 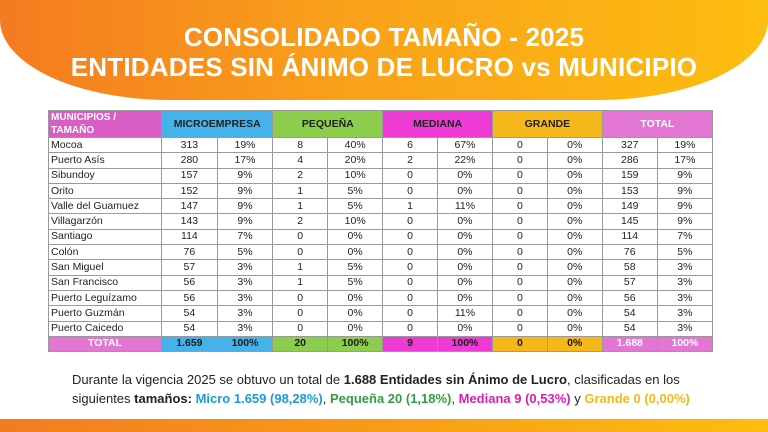 What do you see at coordinates (380, 175) in the screenshot?
I see `table-row: Sibundoy 157 9% 2 10% 0 0% 0 0% 159 9%` at bounding box center [380, 175].